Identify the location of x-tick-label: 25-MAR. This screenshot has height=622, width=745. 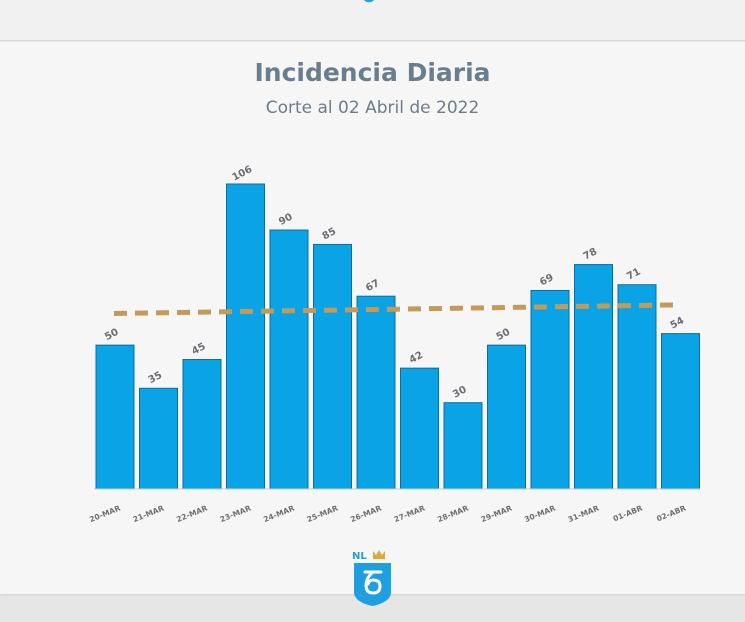
(323, 513).